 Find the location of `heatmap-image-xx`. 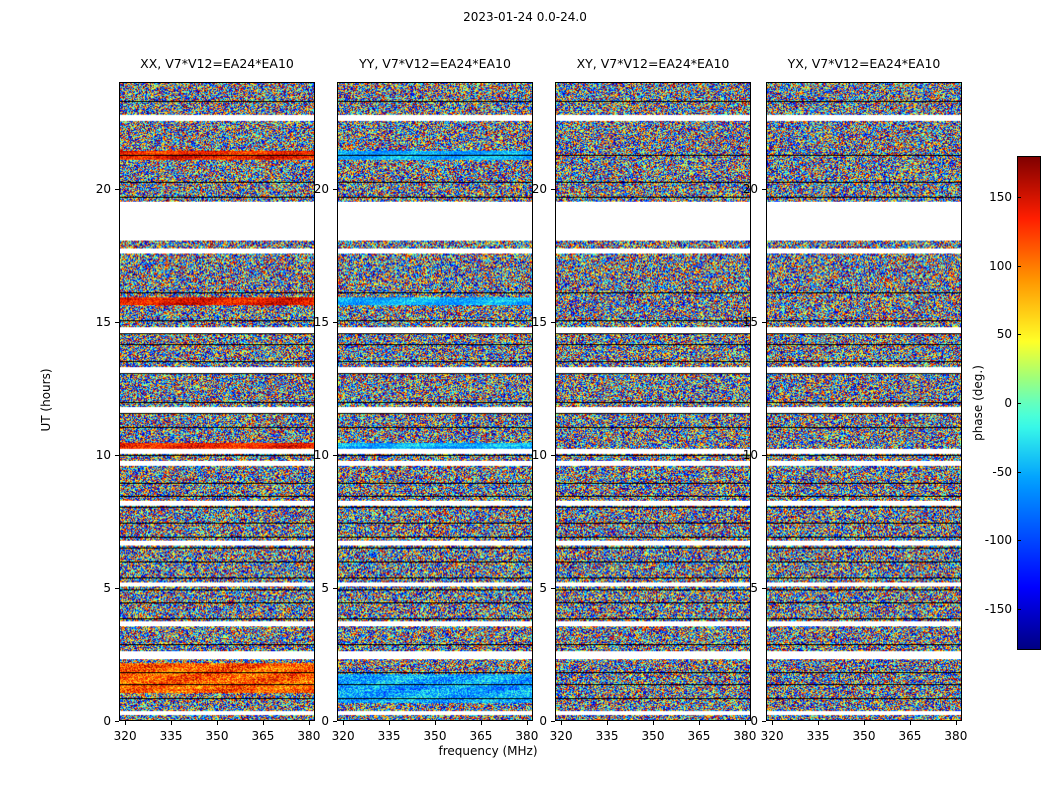

heatmap-image-xx is located at coordinates (217, 401).